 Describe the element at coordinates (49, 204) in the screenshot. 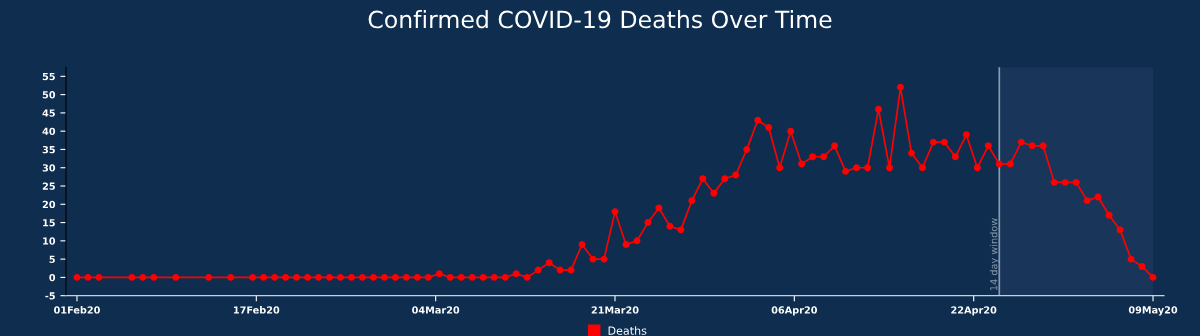

I see `y-tick-label: 20` at that location.